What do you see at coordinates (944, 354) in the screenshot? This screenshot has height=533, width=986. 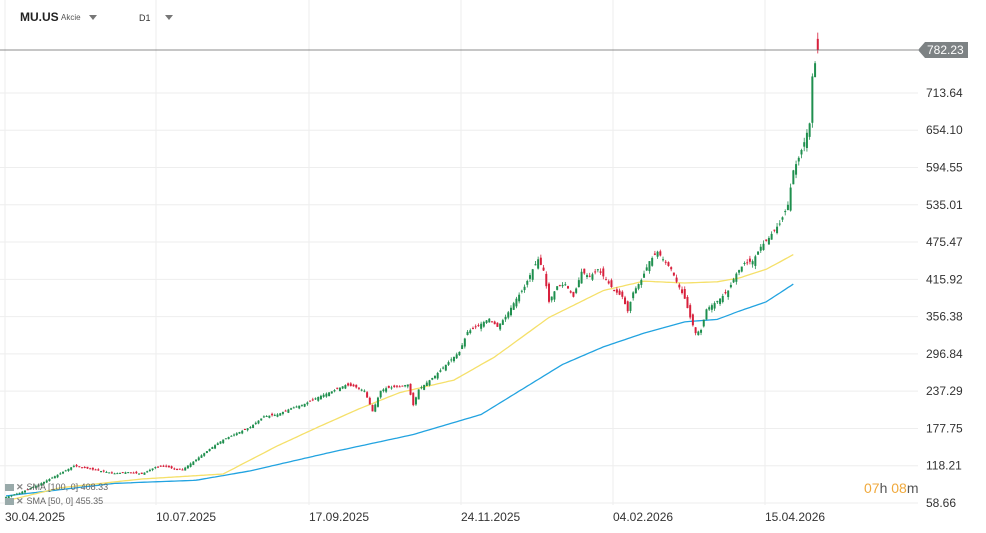 I see `y-tick-label: 296.84` at bounding box center [944, 354].